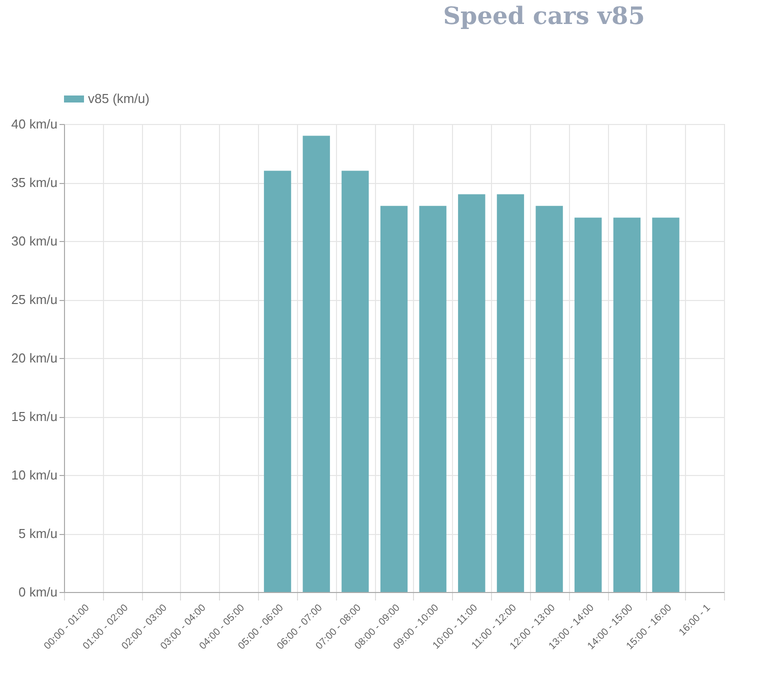 Image resolution: width=776 pixels, height=689 pixels. What do you see at coordinates (34, 124) in the screenshot?
I see `y-tick-label: 40 km/u` at bounding box center [34, 124].